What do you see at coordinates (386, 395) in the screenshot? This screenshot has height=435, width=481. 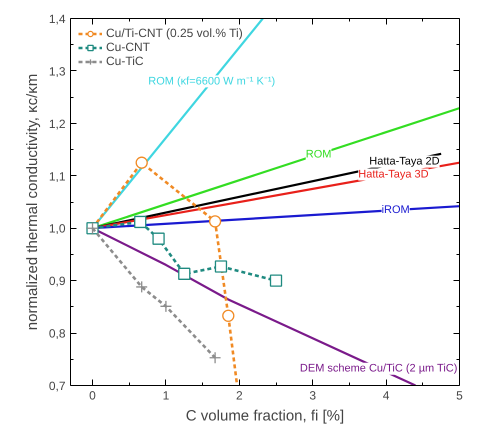 I see `x-tick-label: 4` at bounding box center [386, 395].